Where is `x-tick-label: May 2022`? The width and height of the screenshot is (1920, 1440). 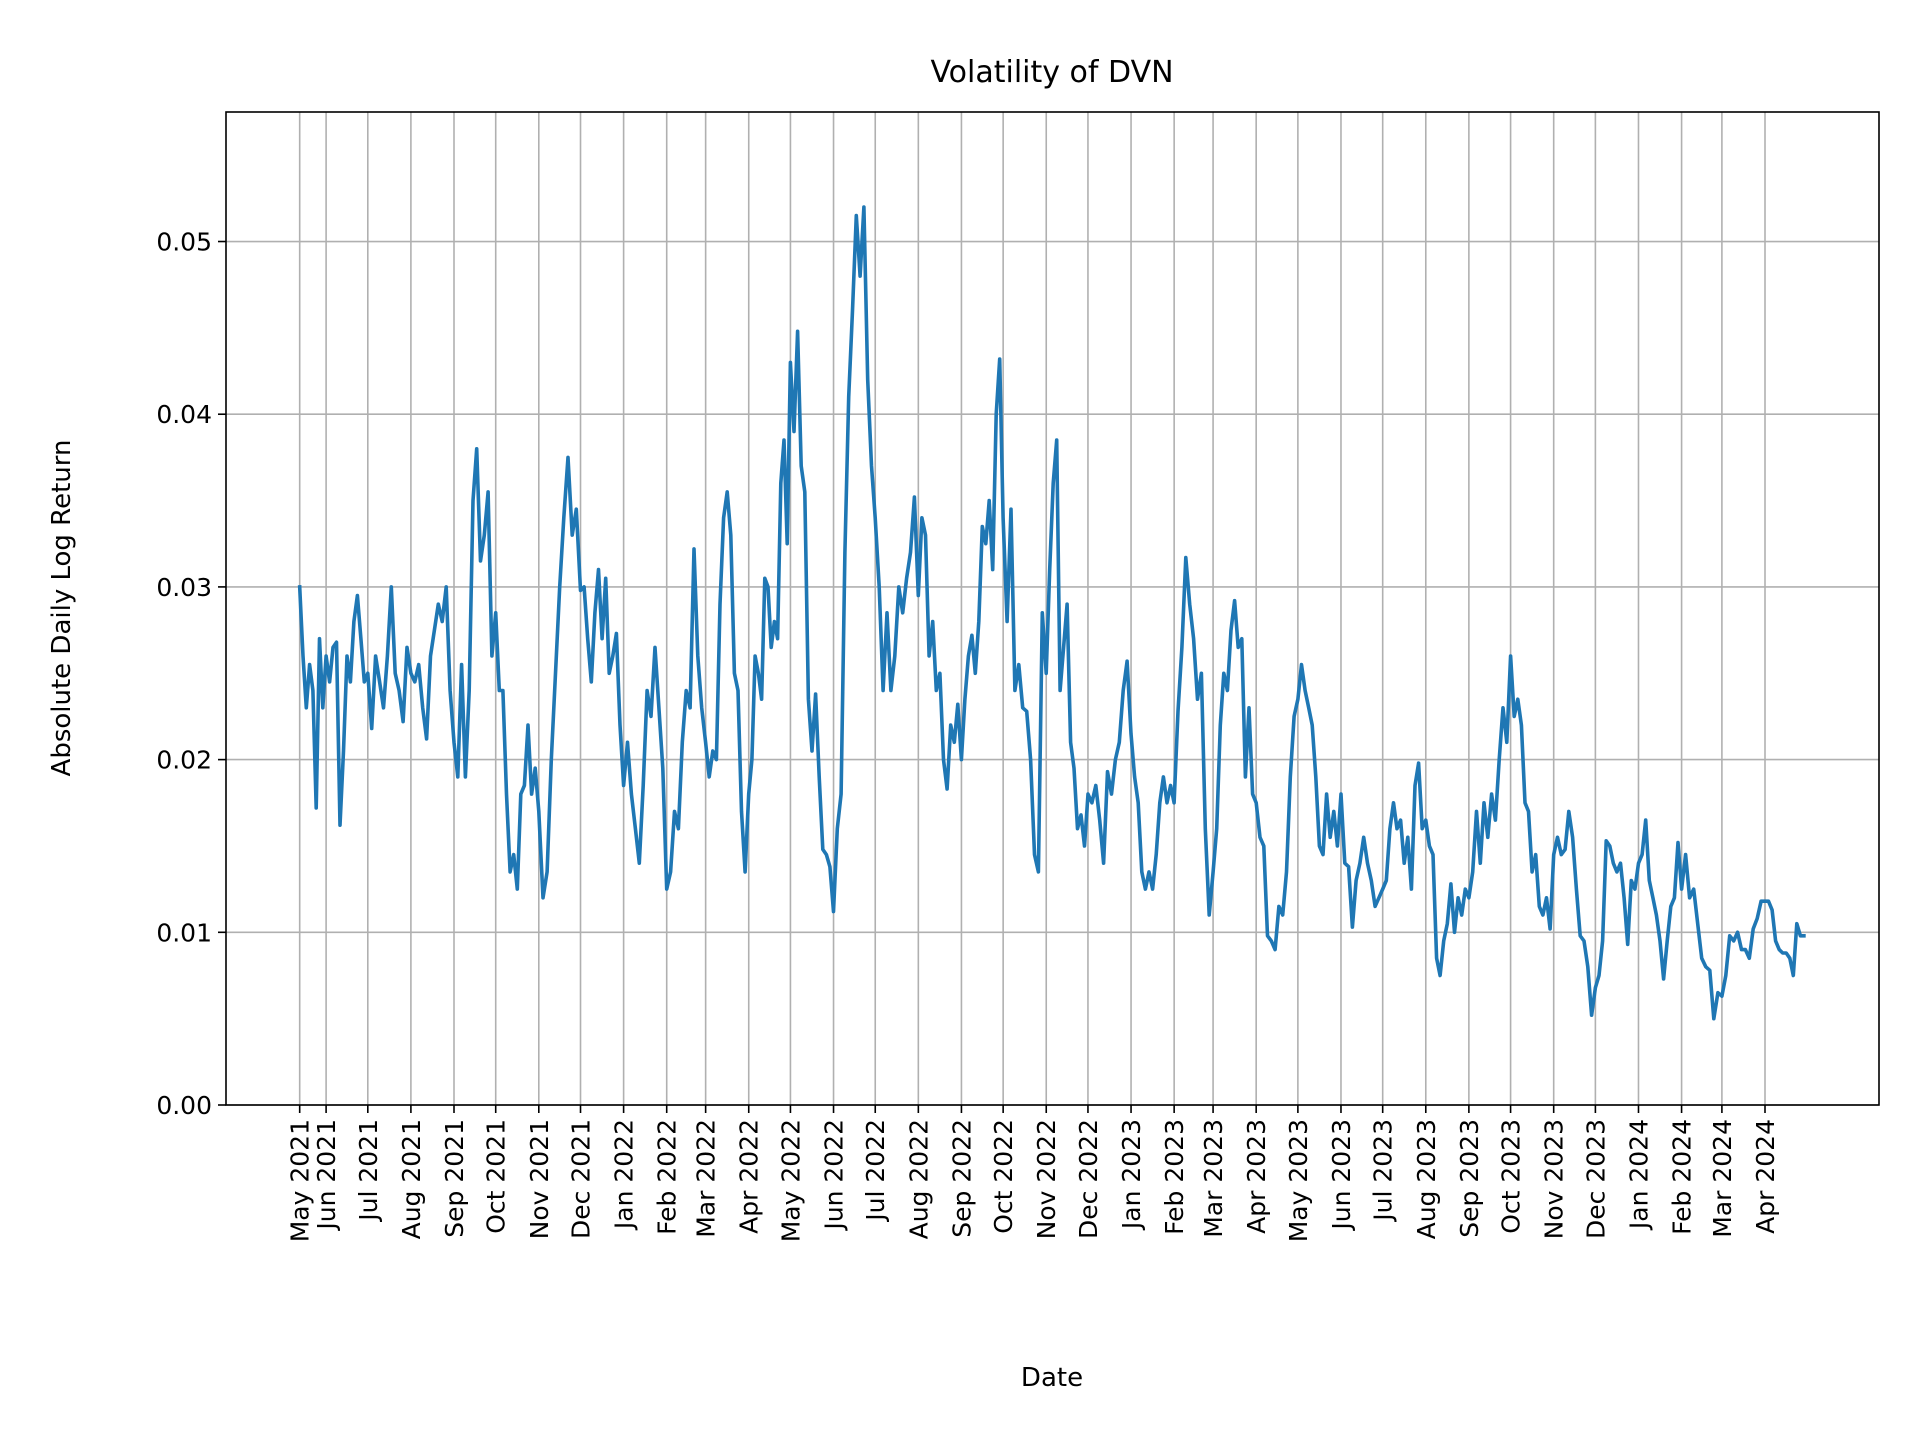
x-tick-label: May 2022 is located at coordinates (790, 1180).